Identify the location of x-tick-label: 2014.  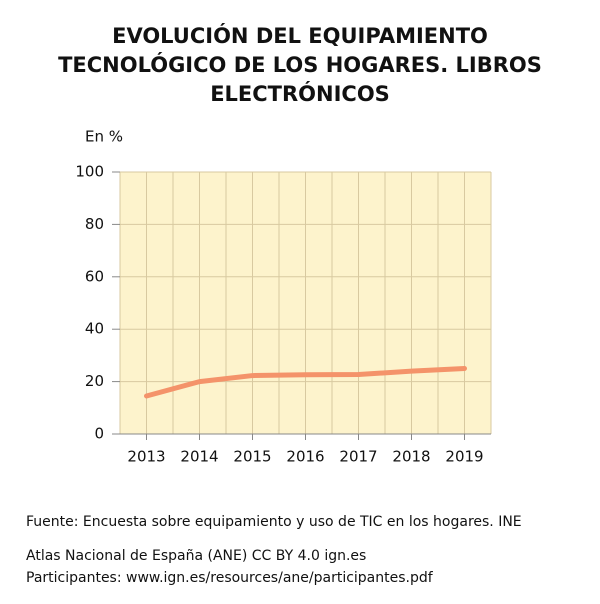
(199, 457).